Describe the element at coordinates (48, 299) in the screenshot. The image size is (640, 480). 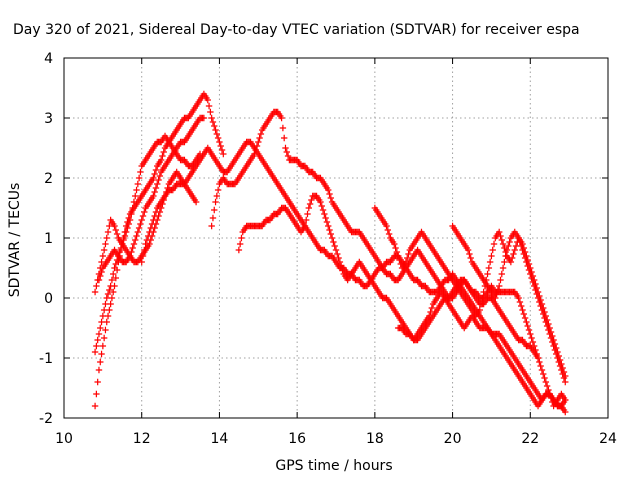
I see `y-tick-label: 0` at that location.